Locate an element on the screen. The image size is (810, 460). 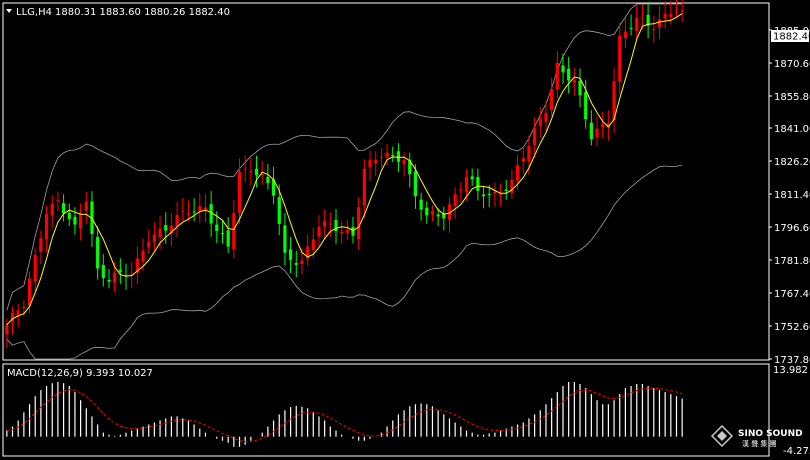
signal-line is located at coordinates (344, 415).